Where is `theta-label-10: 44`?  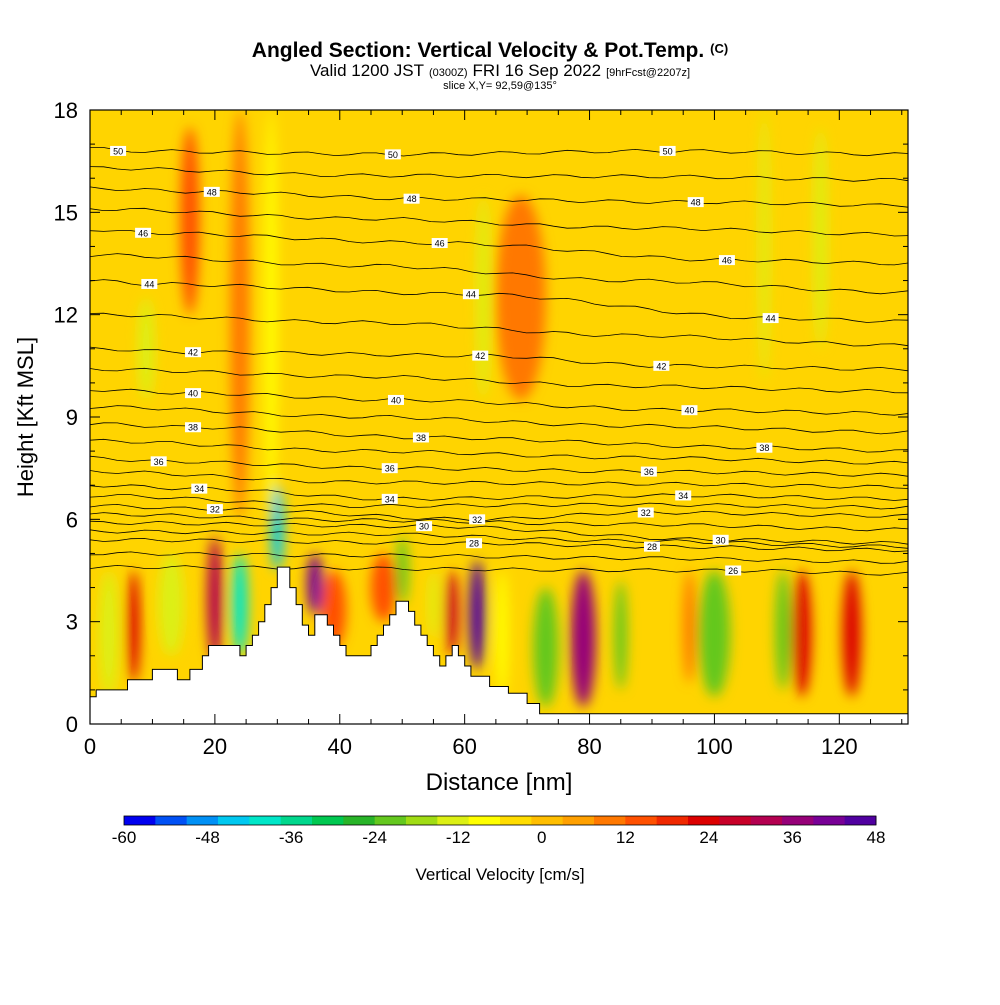 theta-label-10: 44 is located at coordinates (470, 294).